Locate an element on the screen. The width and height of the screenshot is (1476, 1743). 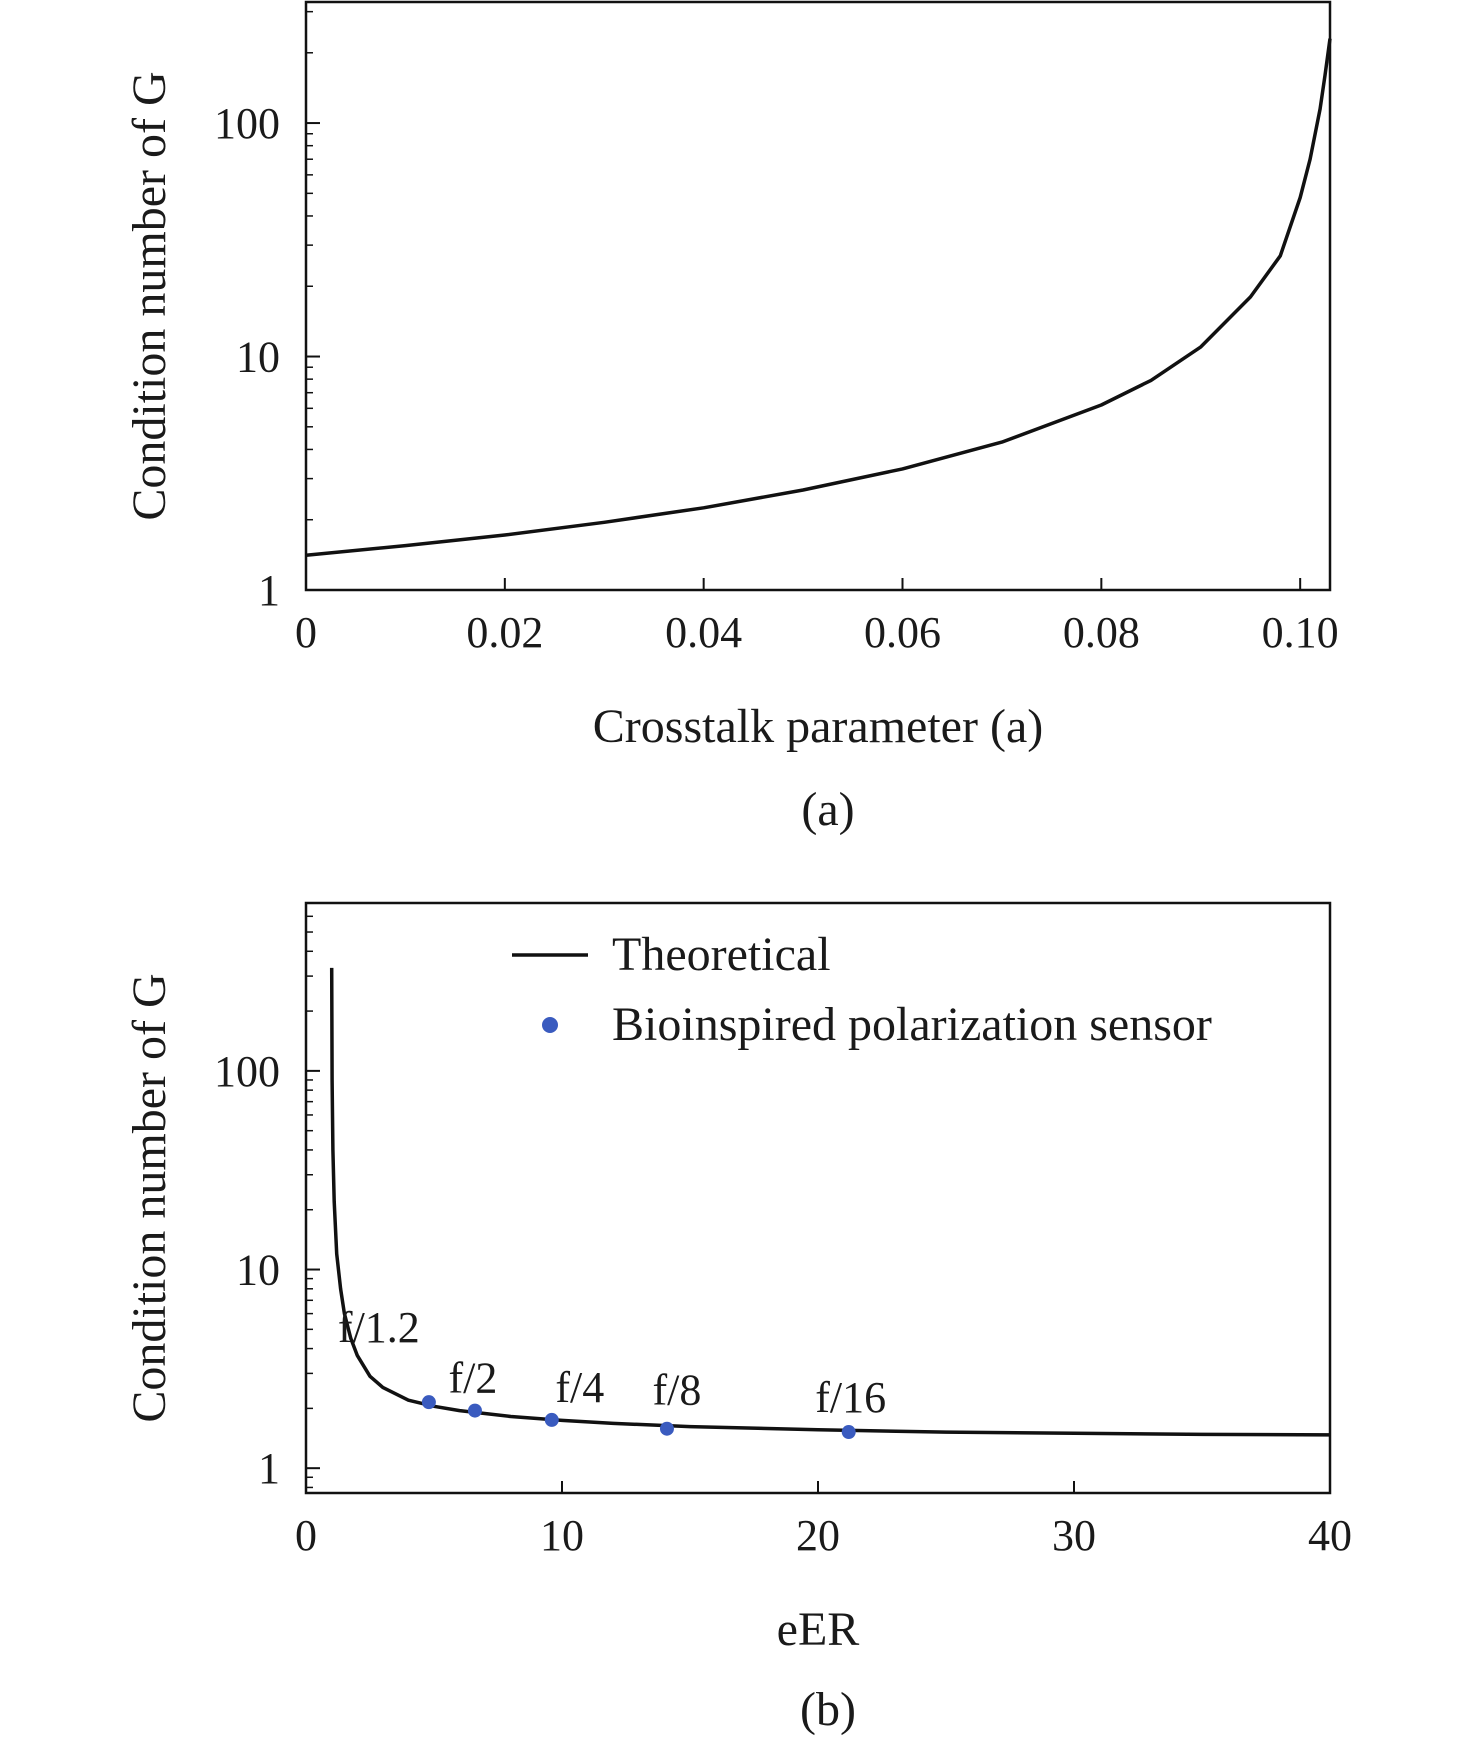
legend-label: Bioinspired polarization sensor is located at coordinates (912, 1024).